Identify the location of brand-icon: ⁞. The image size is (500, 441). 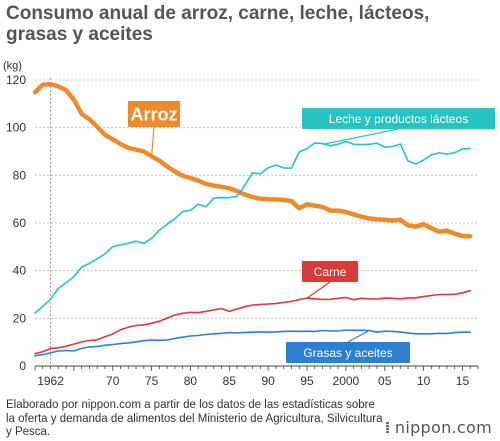
(387, 427).